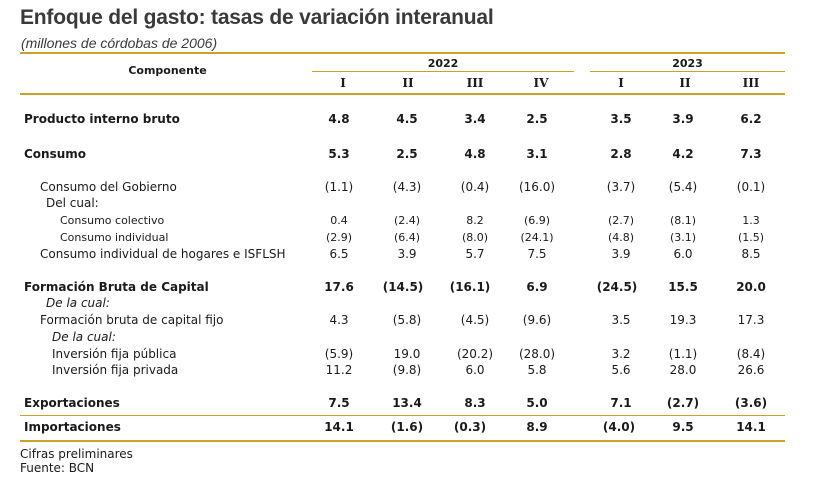 Image resolution: width=833 pixels, height=478 pixels. What do you see at coordinates (475, 119) in the screenshot?
I see `cell: 3.4` at bounding box center [475, 119].